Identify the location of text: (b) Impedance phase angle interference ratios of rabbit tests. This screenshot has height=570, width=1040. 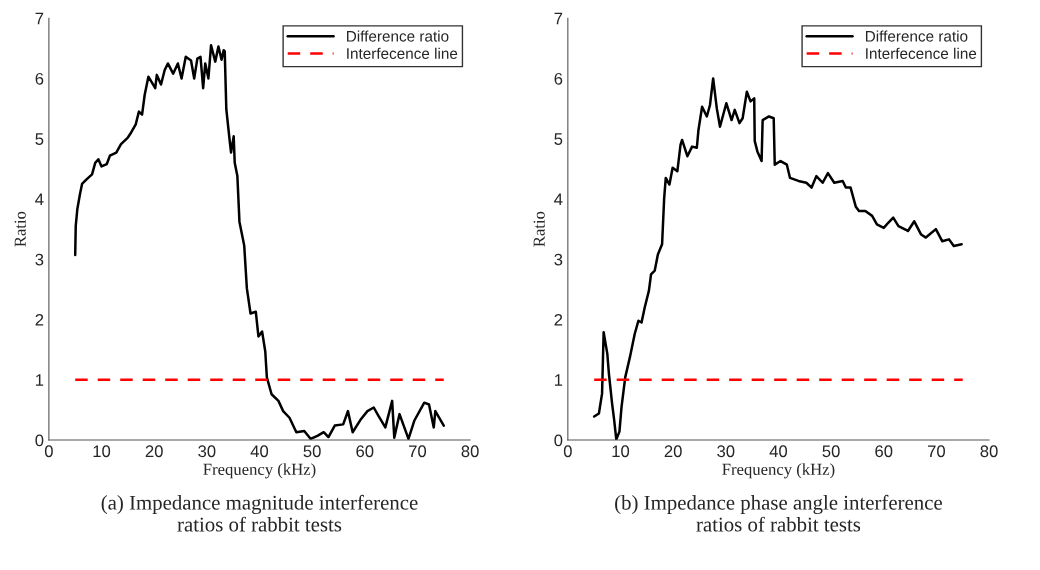
(778, 513).